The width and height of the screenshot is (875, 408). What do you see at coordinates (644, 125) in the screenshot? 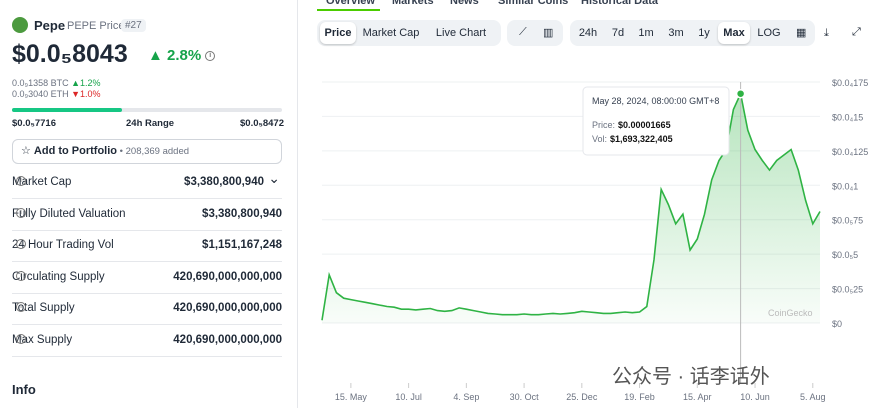
I see `tooltip-value: $0.00001665` at bounding box center [644, 125].